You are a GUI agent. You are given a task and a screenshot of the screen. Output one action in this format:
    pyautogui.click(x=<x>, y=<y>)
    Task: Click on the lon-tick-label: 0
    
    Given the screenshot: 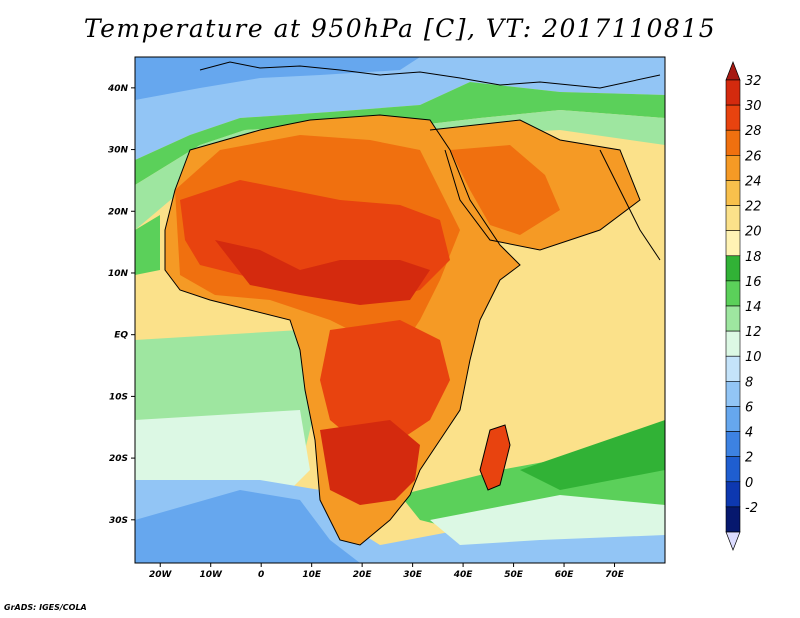 What is the action you would take?
    pyautogui.click(x=261, y=575)
    